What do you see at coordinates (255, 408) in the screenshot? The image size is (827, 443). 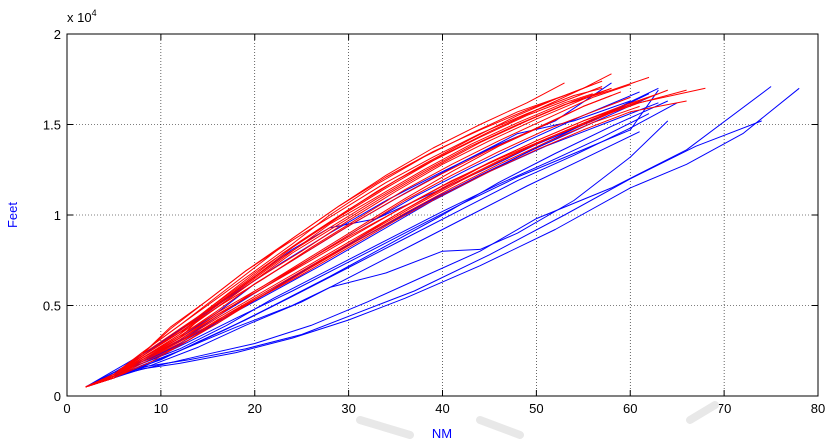 I see `x-tick-label: 20` at bounding box center [255, 408].